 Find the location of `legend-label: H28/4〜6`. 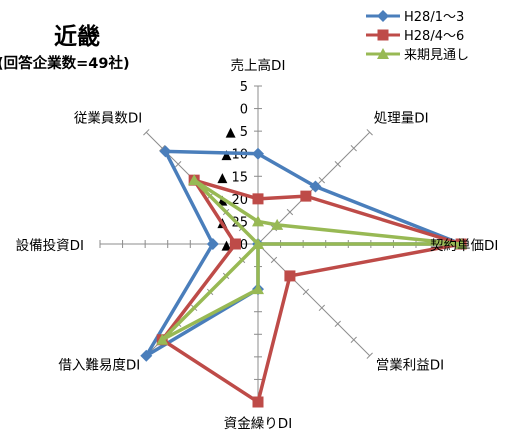

legend-label: H28/4〜6 is located at coordinates (434, 36).